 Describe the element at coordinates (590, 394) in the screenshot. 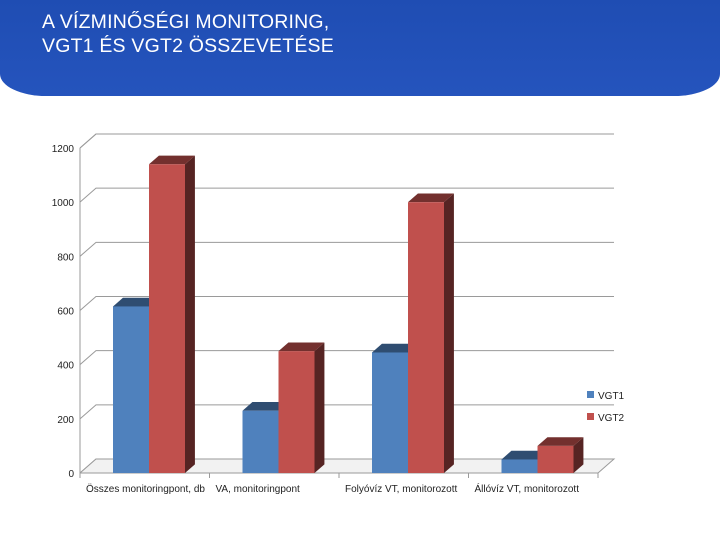

I see `legend-swatch-vgt1` at that location.